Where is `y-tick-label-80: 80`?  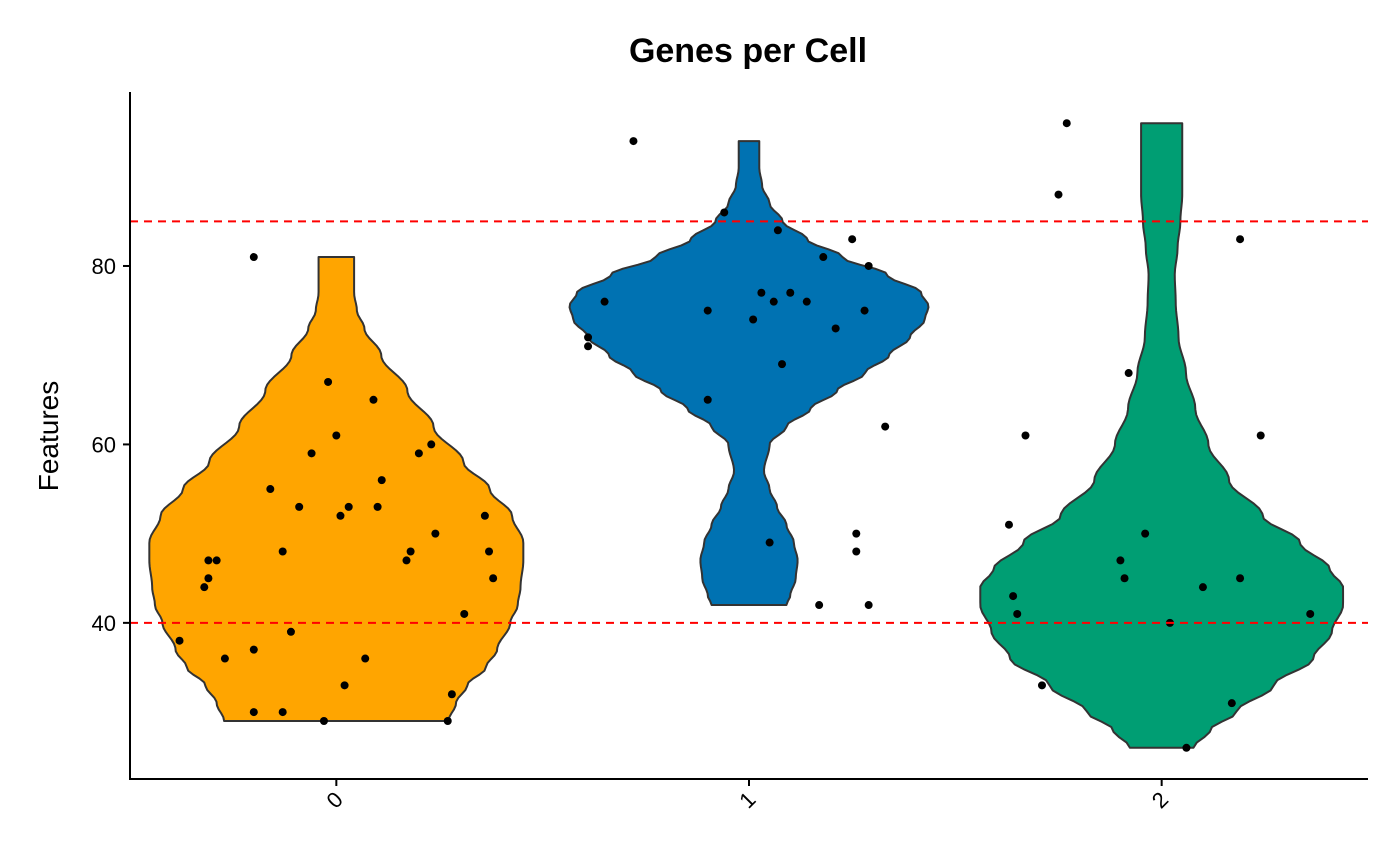
y-tick-label-80: 80 is located at coordinates (104, 266).